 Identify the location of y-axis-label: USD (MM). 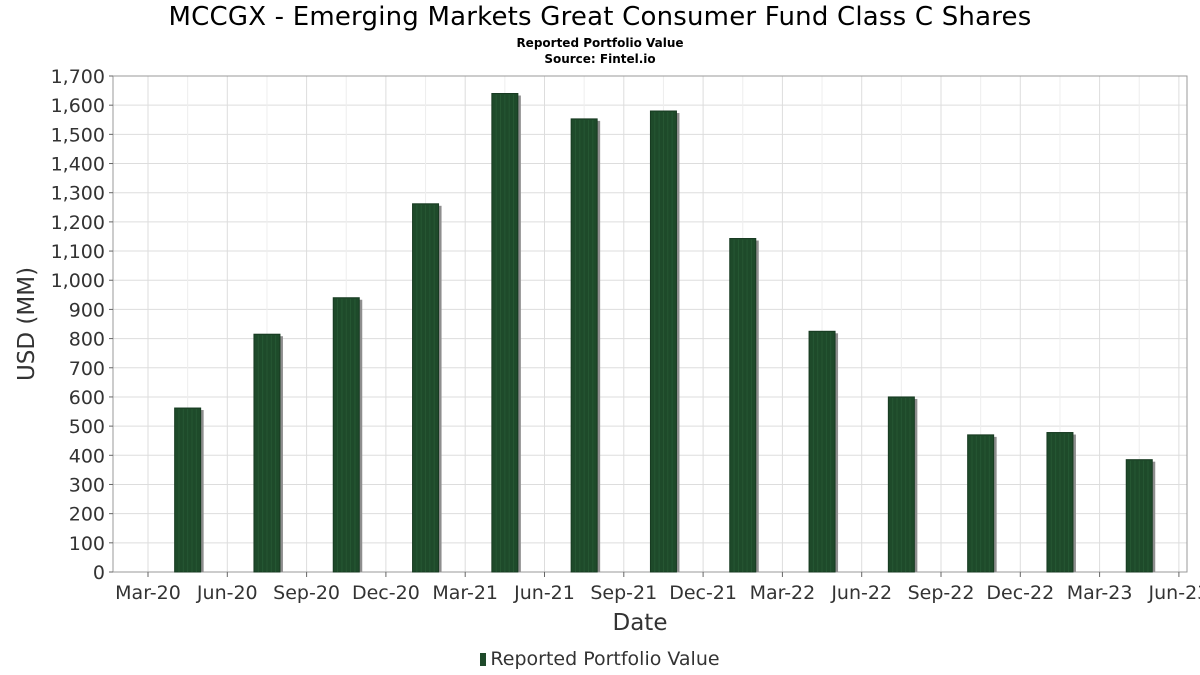
(27, 324).